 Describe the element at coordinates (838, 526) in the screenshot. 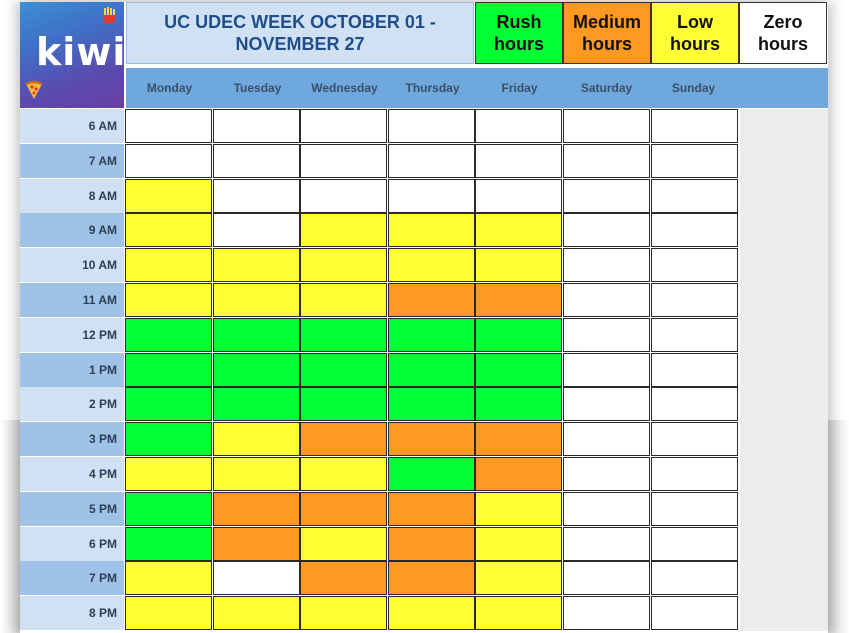

I see `page-shadow-right` at that location.